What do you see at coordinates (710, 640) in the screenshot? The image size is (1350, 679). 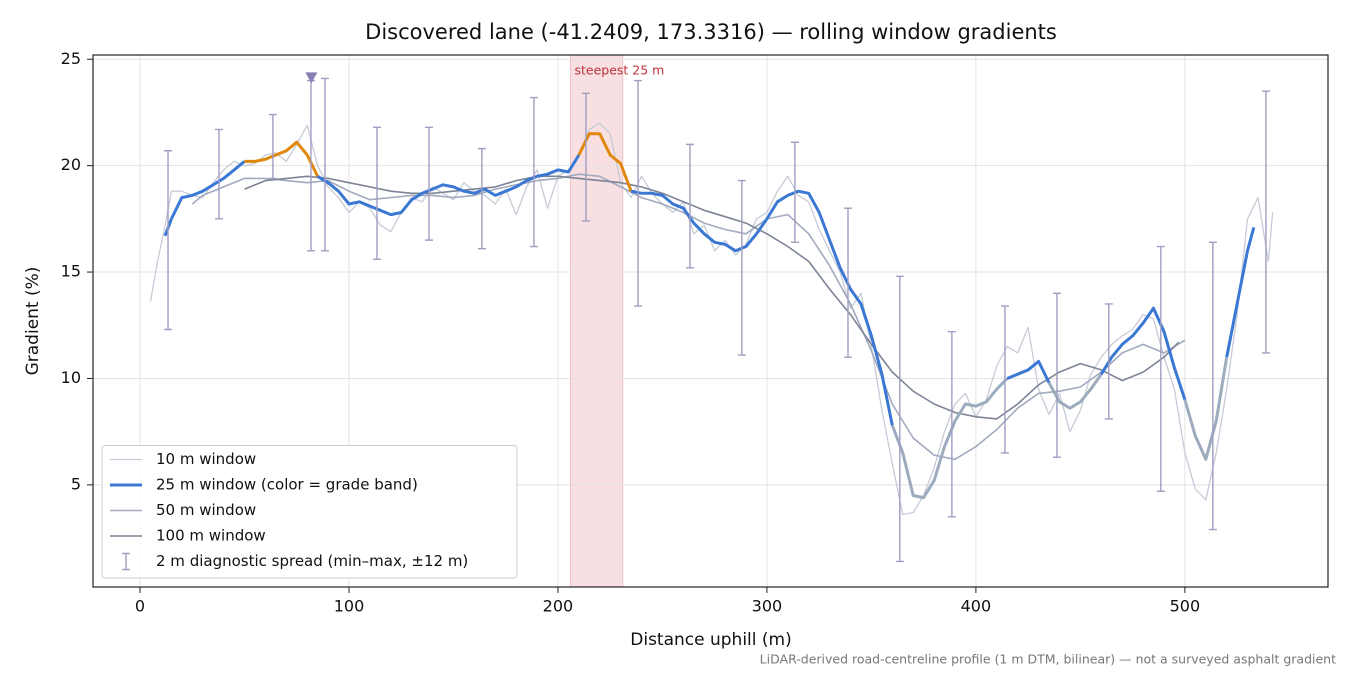 I see `x-axis-label: Distance uphill (m)` at bounding box center [710, 640].